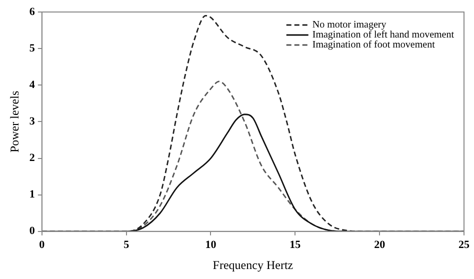 The width and height of the screenshot is (474, 279). Describe the element at coordinates (32, 194) in the screenshot. I see `y-tick-label: 1` at that location.